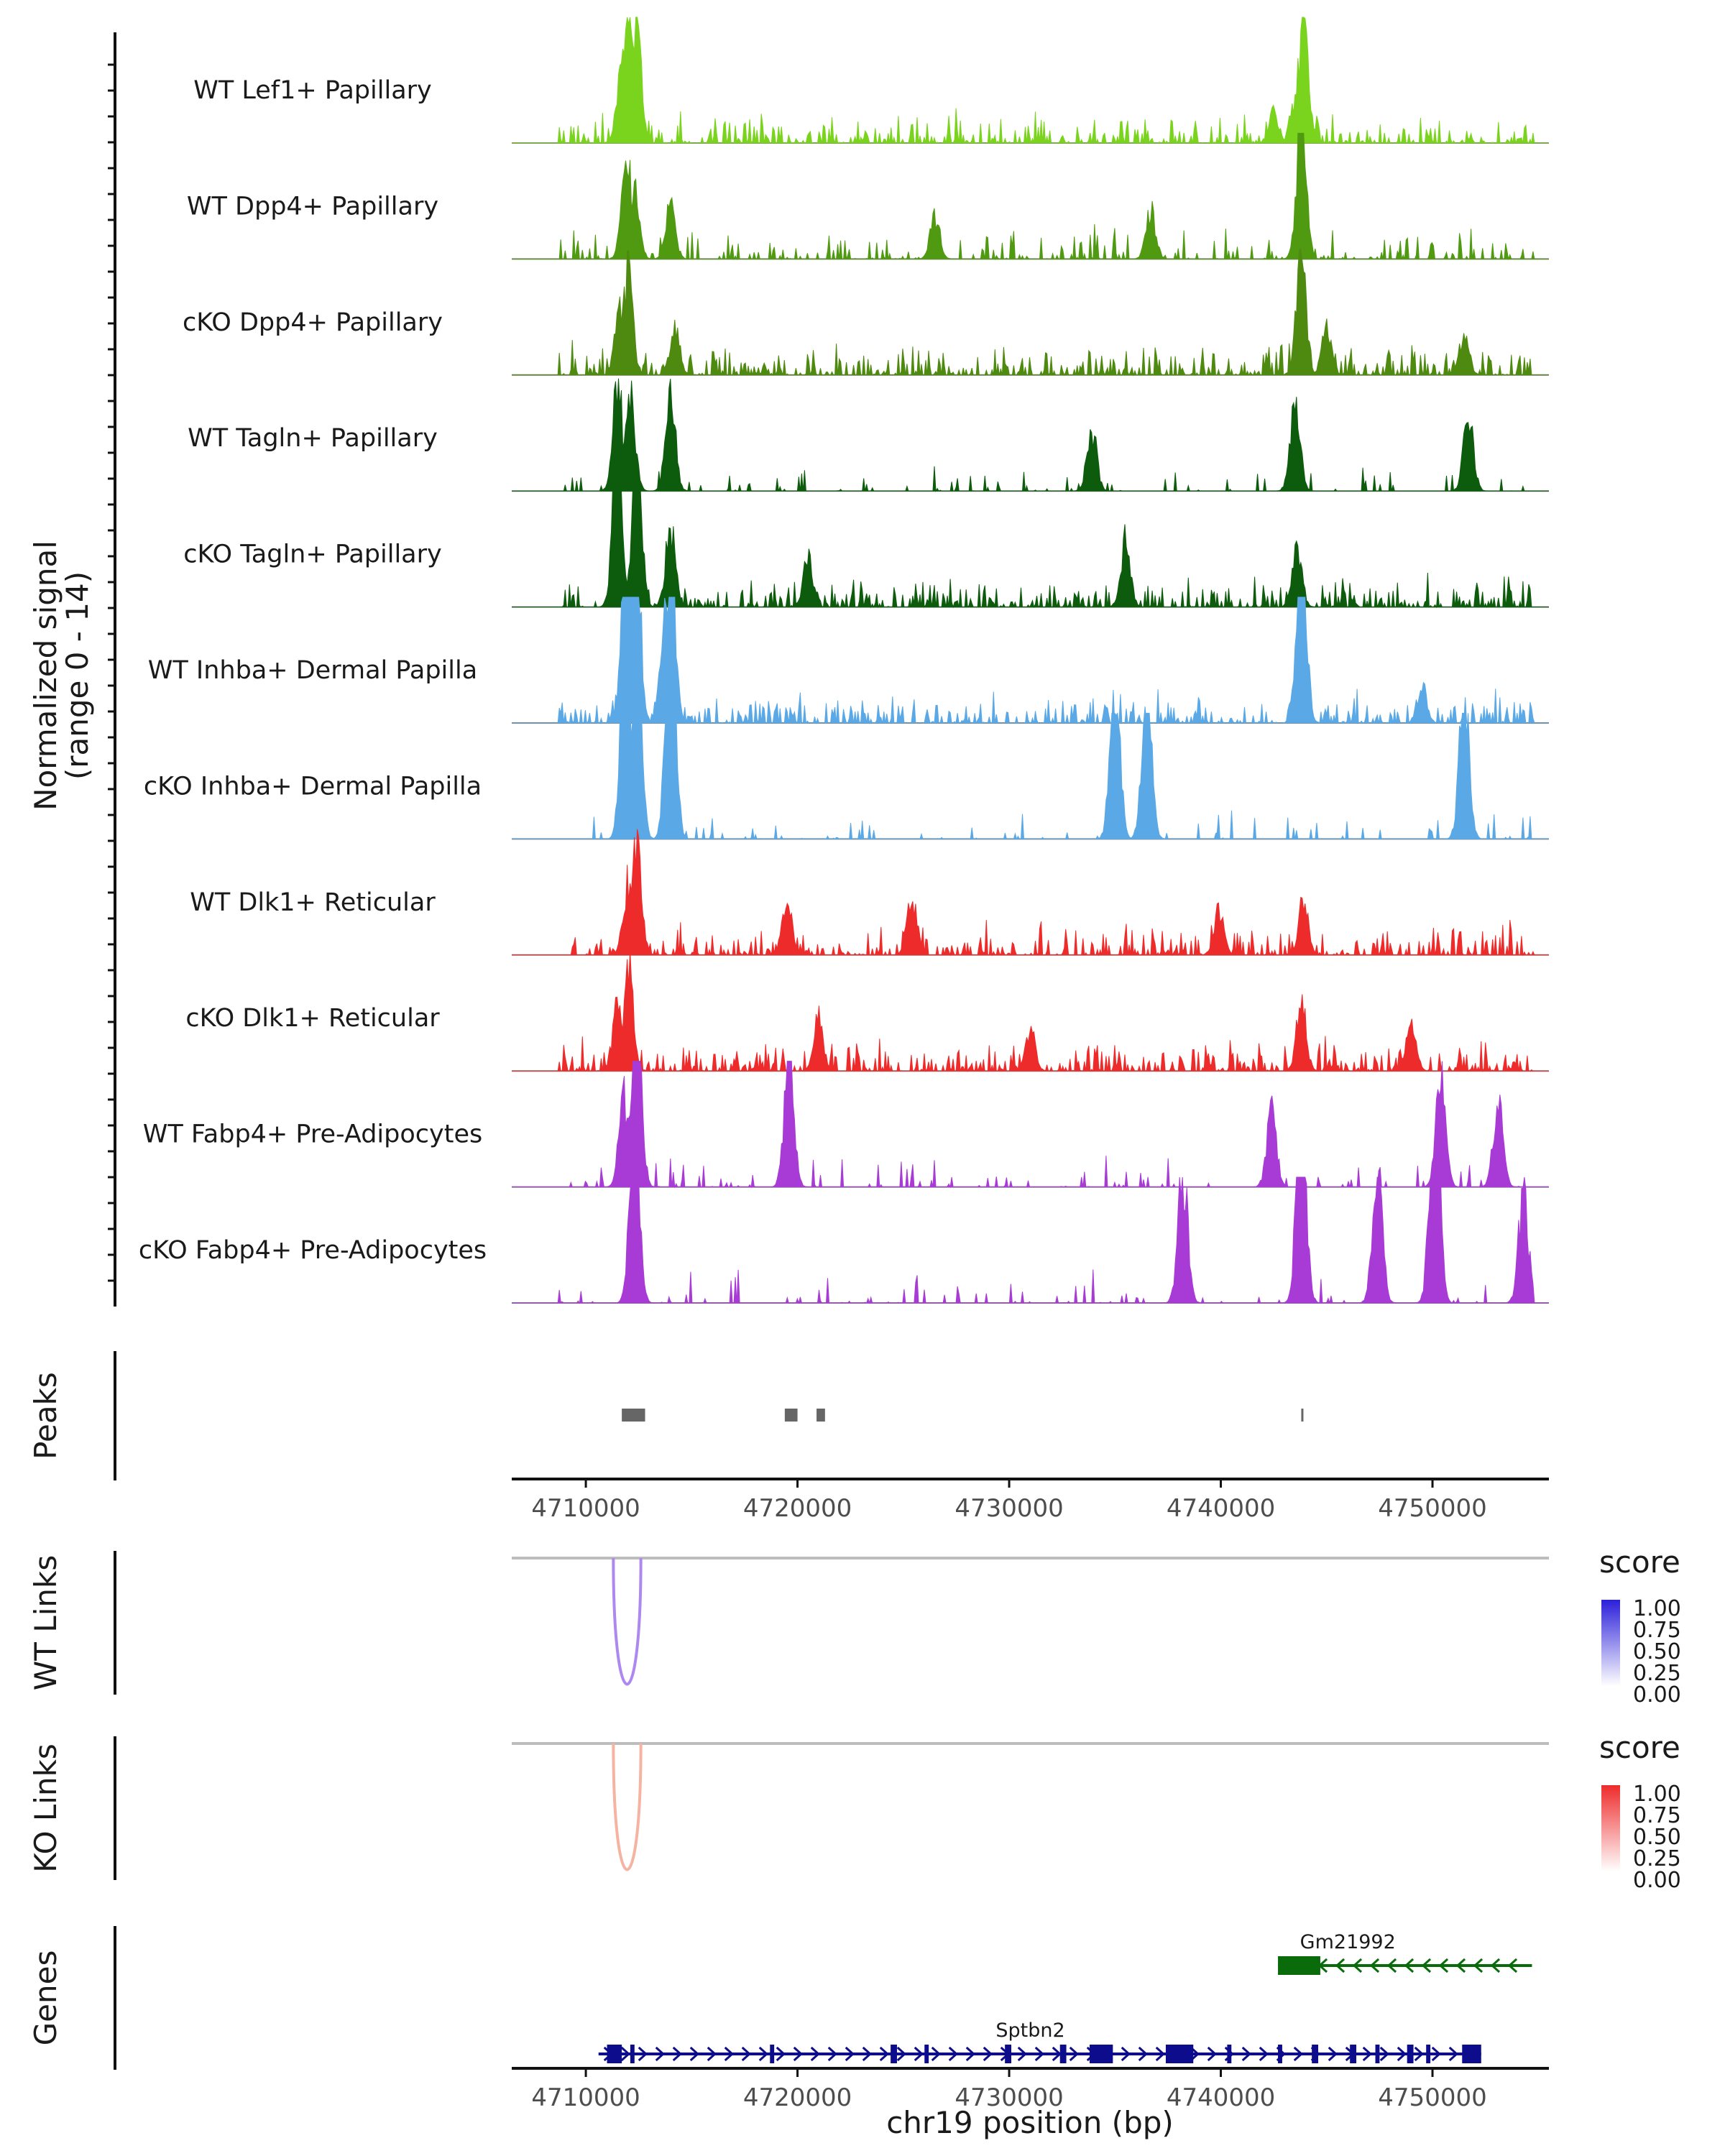 This screenshot has height=2156, width=1725. I want to click on x-axis-bottom-tick-label: 4750000, so click(1432, 2097).